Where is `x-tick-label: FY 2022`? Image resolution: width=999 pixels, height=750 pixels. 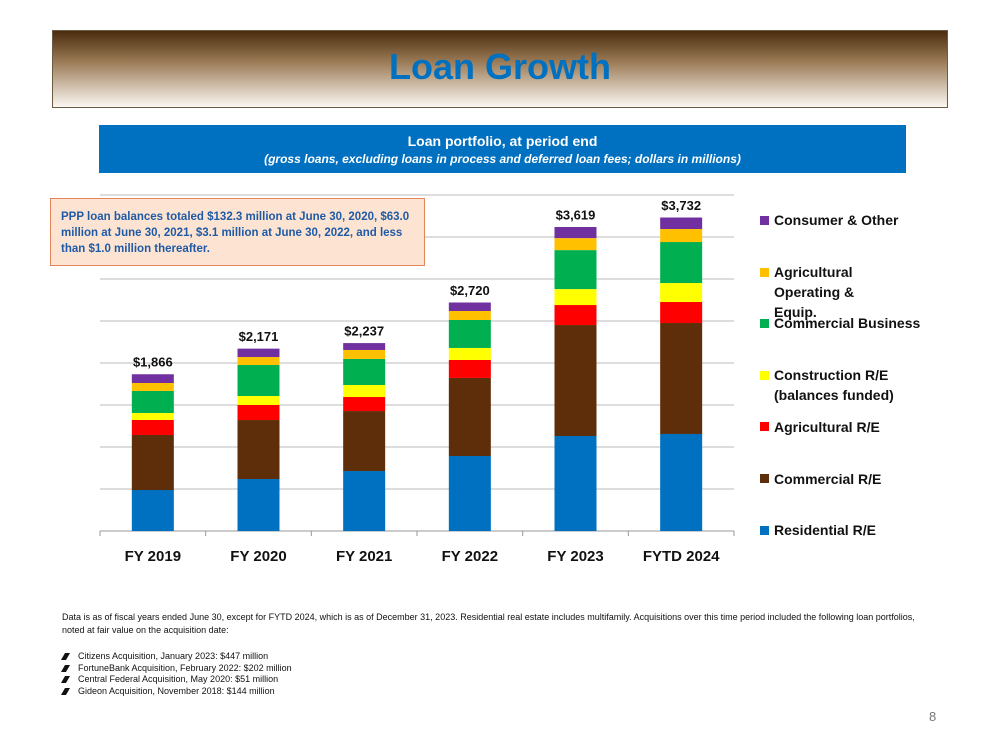
x-tick-label: FY 2022 is located at coordinates (470, 556).